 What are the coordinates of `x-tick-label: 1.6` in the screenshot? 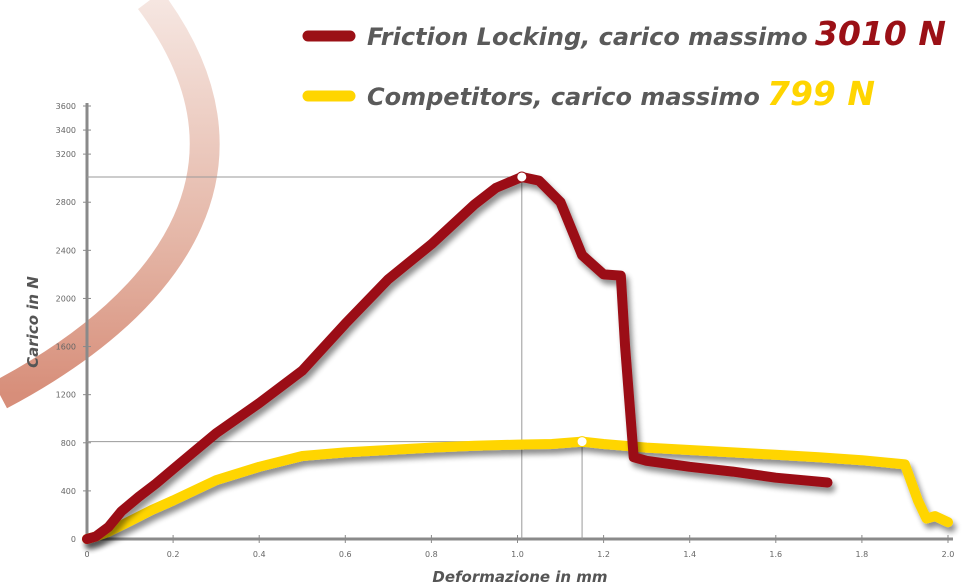 It's located at (775, 554).